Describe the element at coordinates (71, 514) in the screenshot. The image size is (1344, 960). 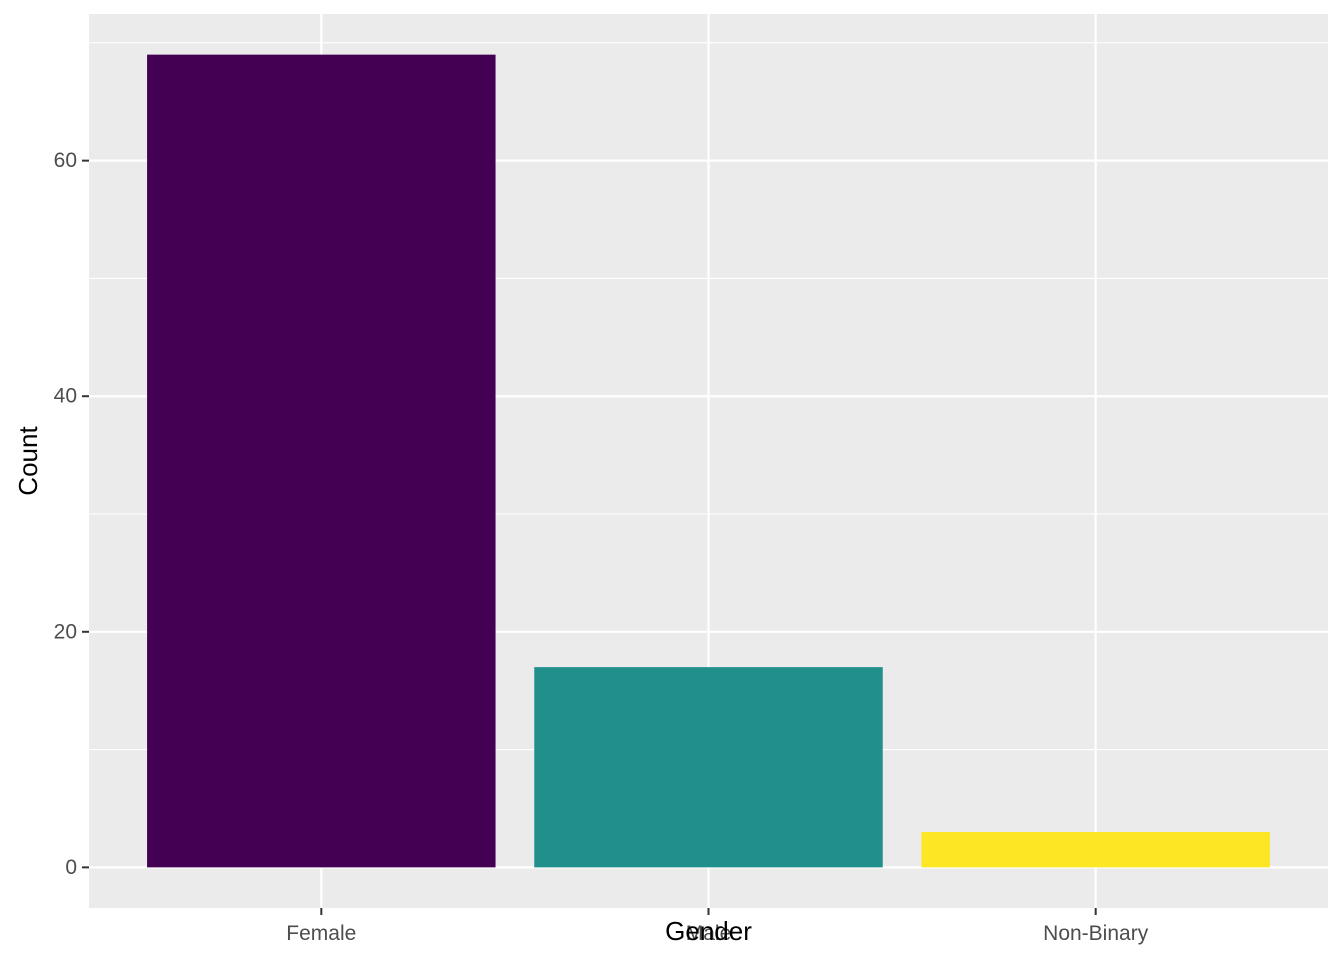
I see `y-axis: 0 20 40 60` at that location.